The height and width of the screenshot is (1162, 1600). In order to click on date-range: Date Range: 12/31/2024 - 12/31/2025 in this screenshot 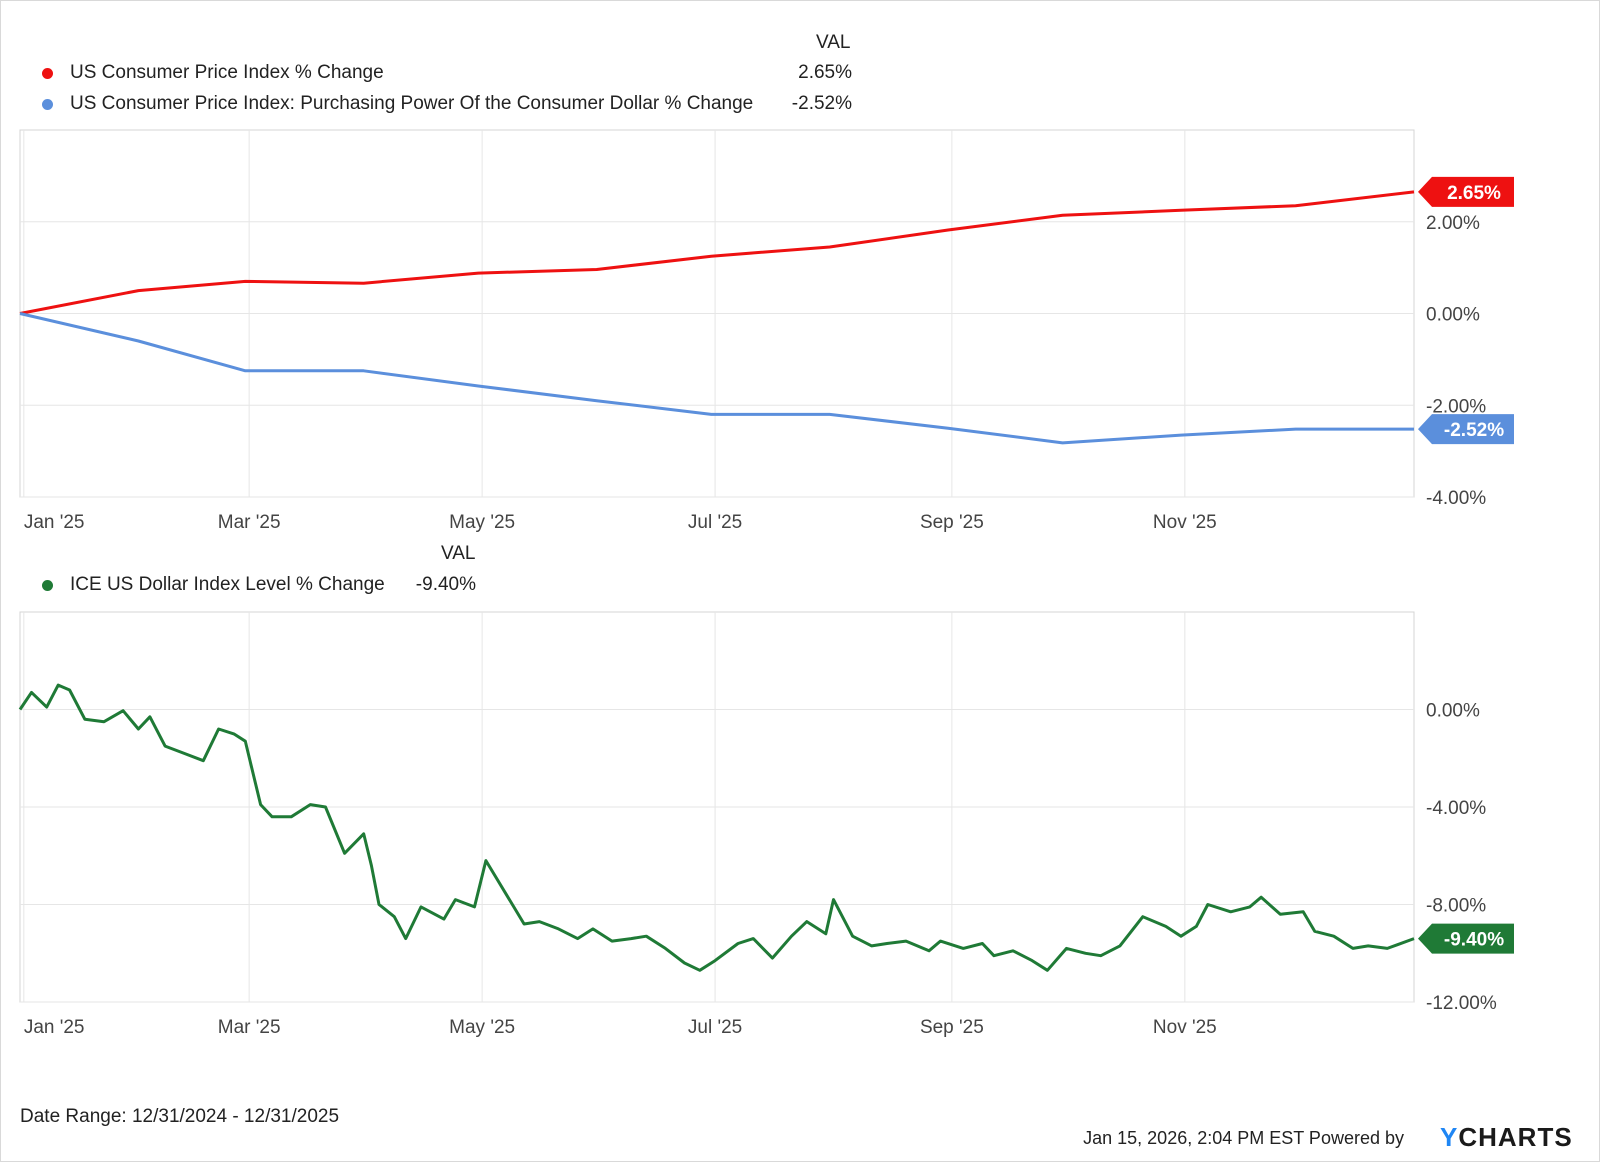, I will do `click(180, 1116)`.